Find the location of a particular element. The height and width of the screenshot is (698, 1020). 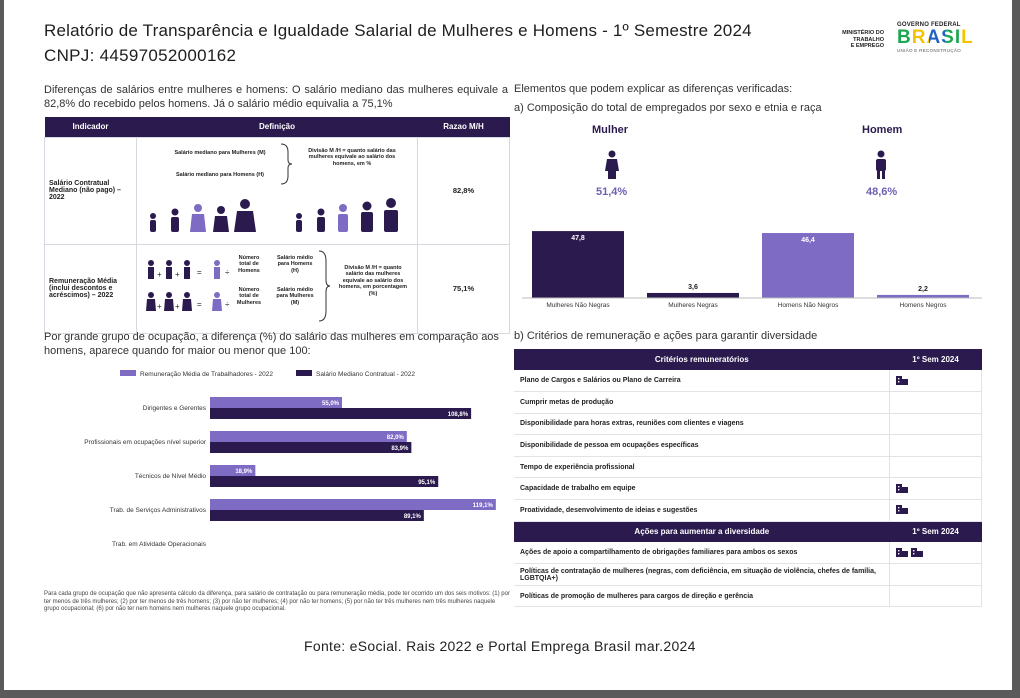

criteria-row: Tempo de experiência profissional is located at coordinates (748, 467).